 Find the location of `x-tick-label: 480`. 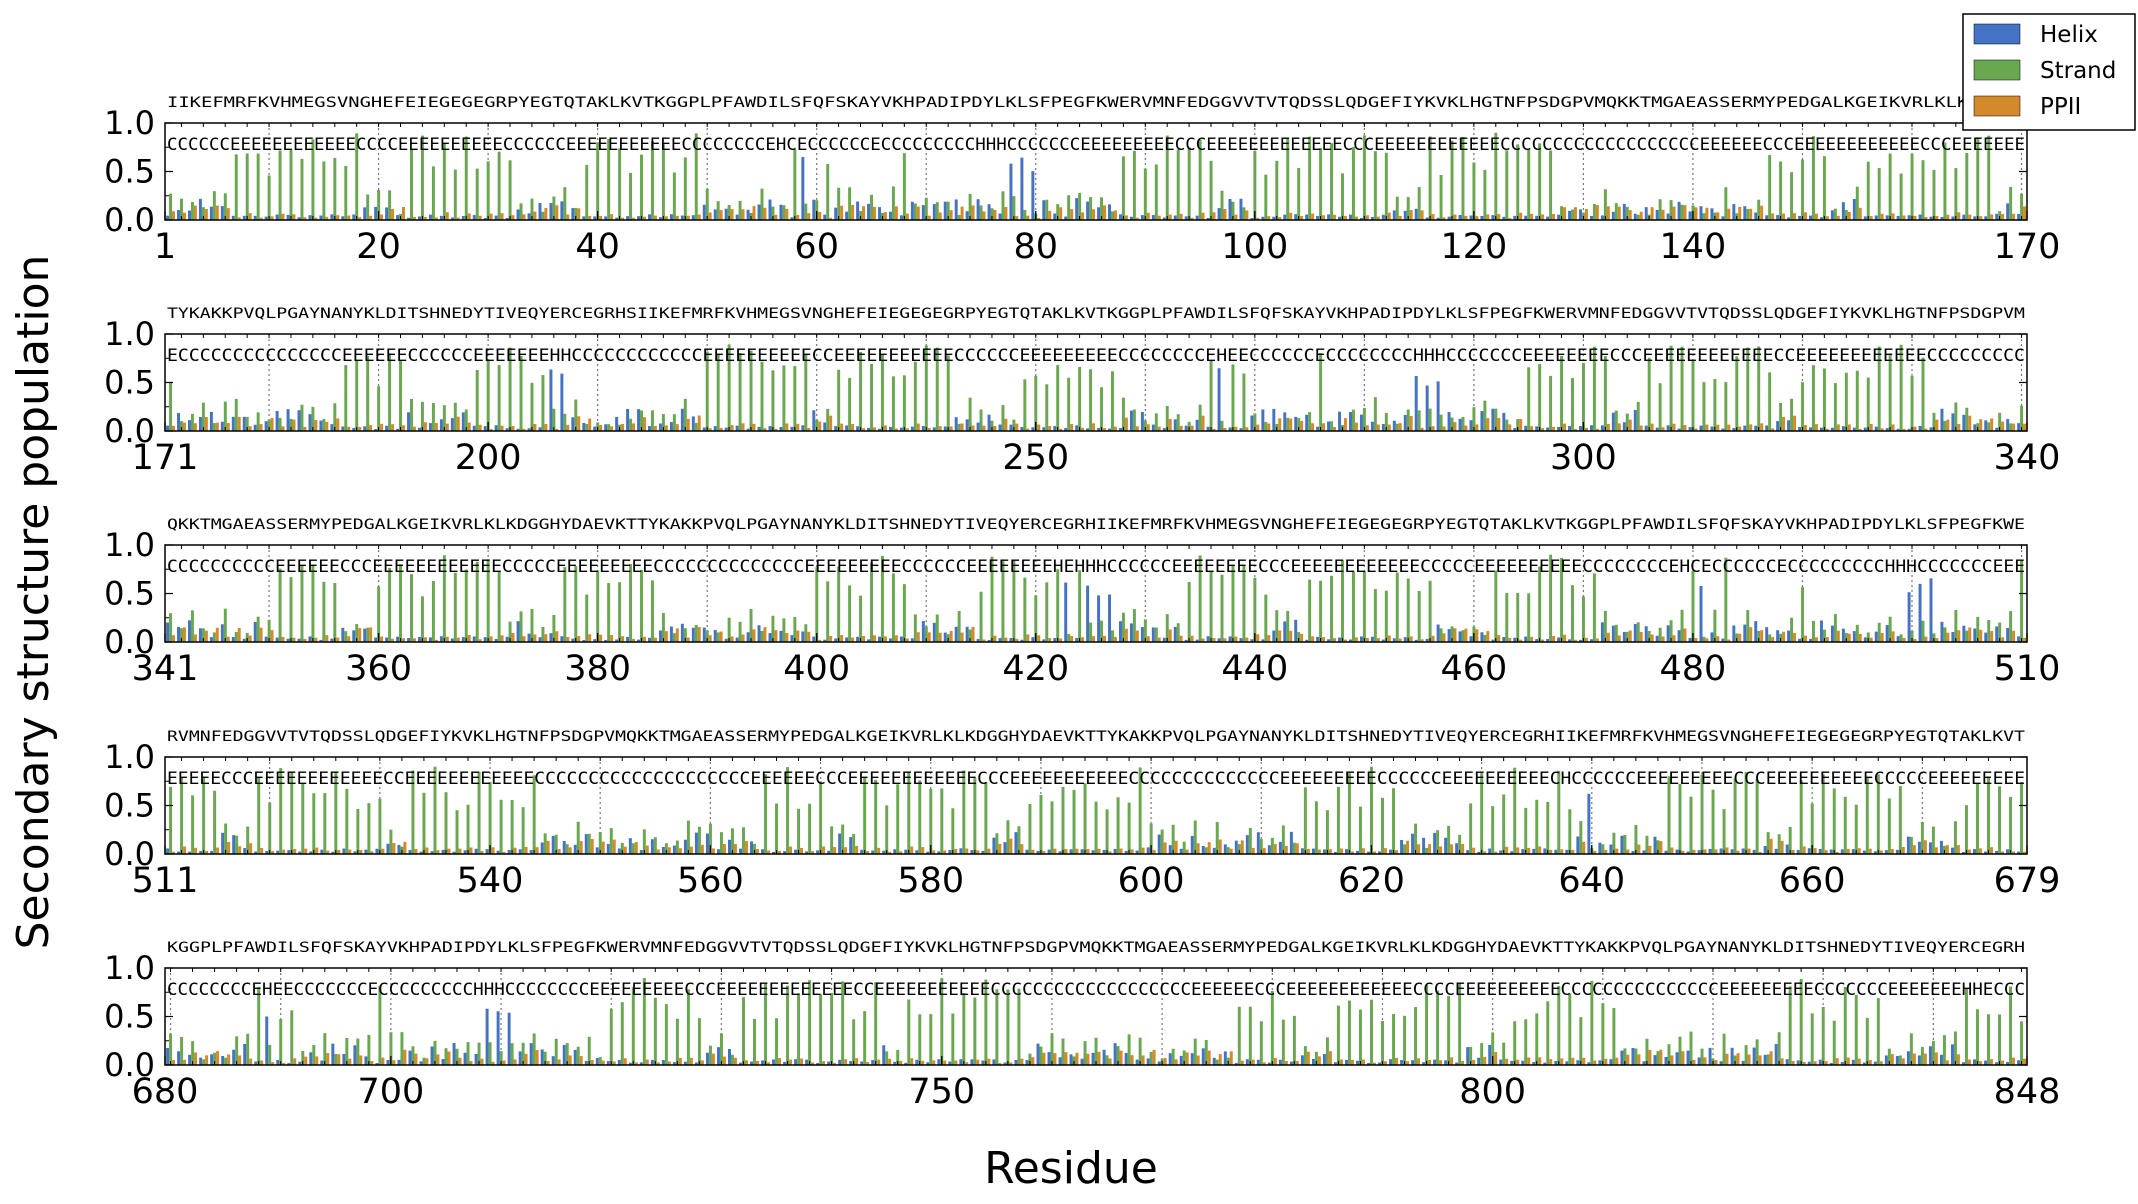

x-tick-label: 480 is located at coordinates (1693, 669).